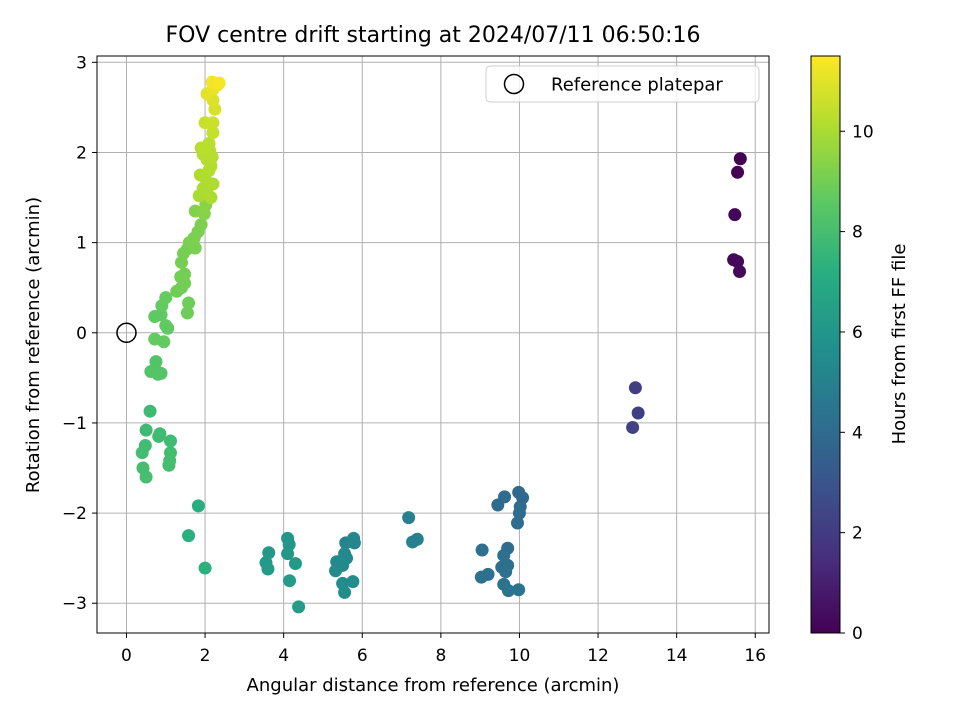 The height and width of the screenshot is (720, 960). I want to click on x-axis-label: Angular distance from reference (arcmin), so click(433, 685).